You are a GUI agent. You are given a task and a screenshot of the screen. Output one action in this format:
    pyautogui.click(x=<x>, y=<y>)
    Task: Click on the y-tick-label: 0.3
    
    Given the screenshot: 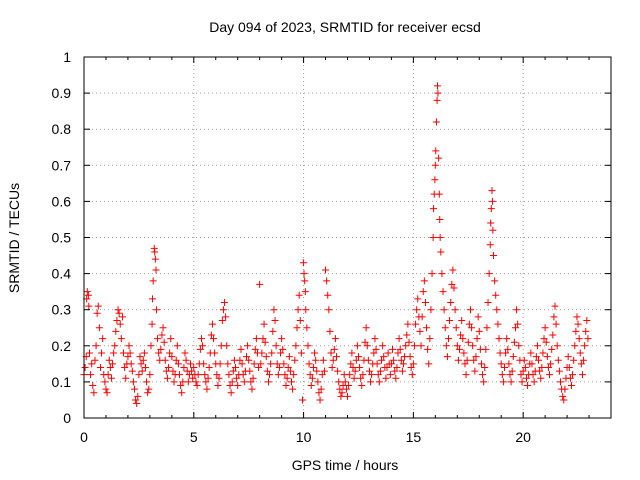 What is the action you would take?
    pyautogui.click(x=62, y=310)
    